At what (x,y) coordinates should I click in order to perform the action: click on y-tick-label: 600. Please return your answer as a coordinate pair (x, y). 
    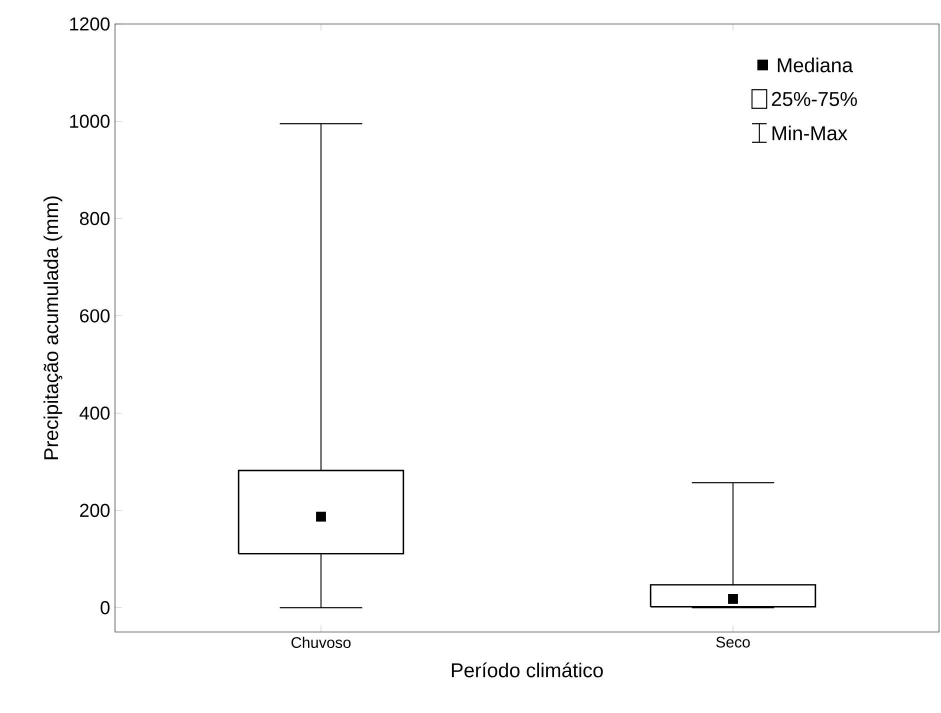
    Looking at the image, I should click on (95, 315).